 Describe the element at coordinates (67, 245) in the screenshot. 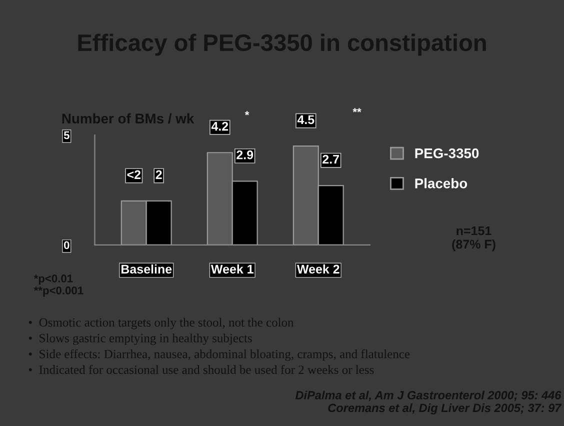

I see `y-tick-label: 0` at that location.